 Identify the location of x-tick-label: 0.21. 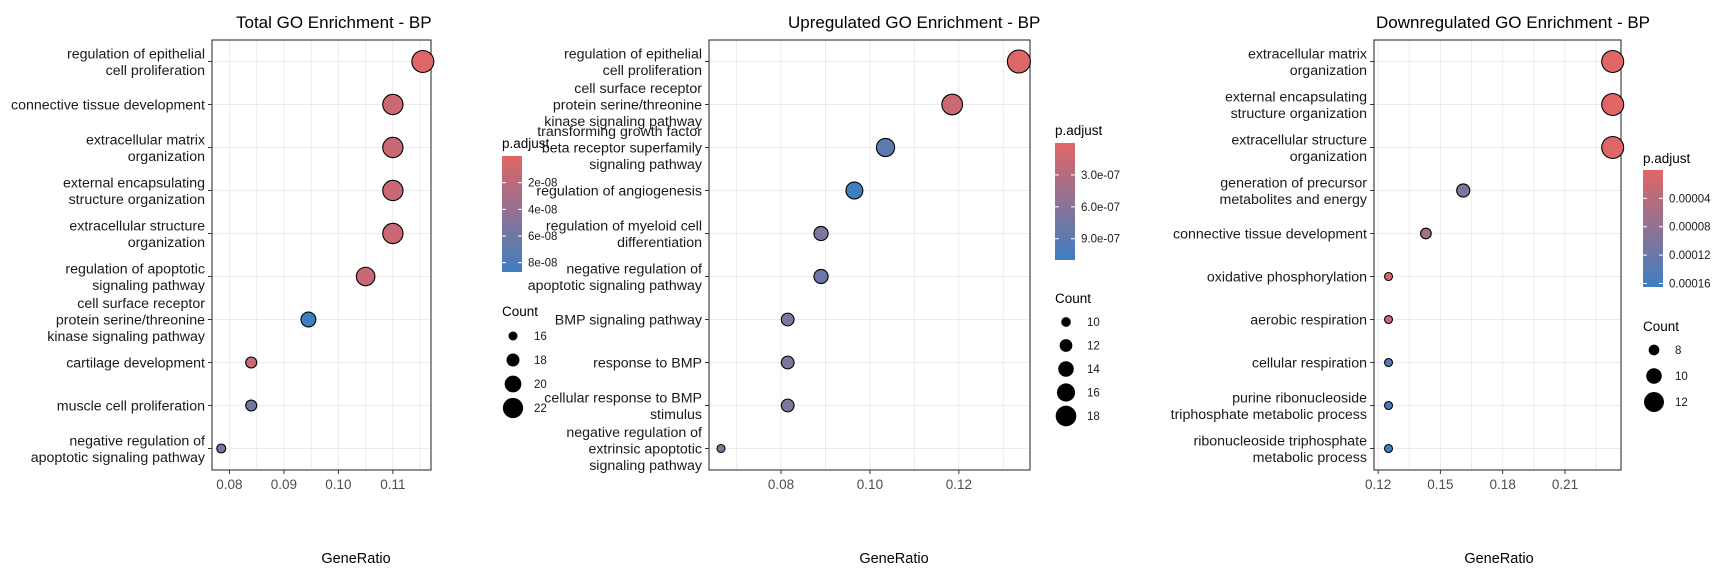
(1565, 484).